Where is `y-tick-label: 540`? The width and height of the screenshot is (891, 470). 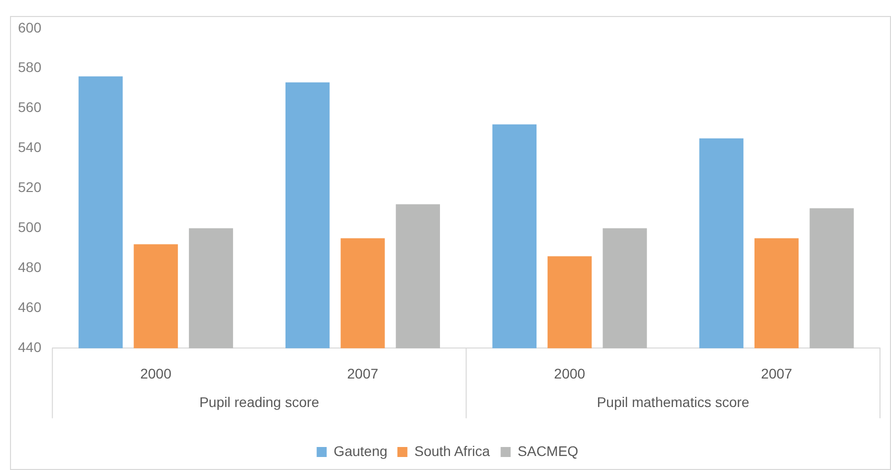 y-tick-label: 540 is located at coordinates (30, 147).